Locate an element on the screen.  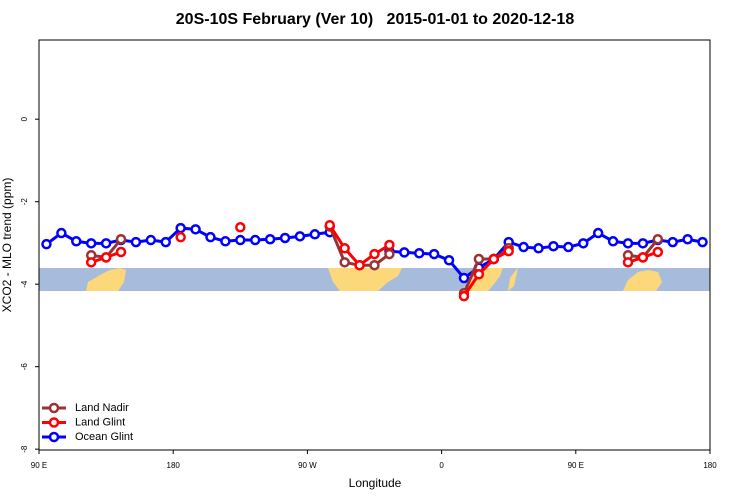
y-tick-label: 0 is located at coordinates (24, 118).